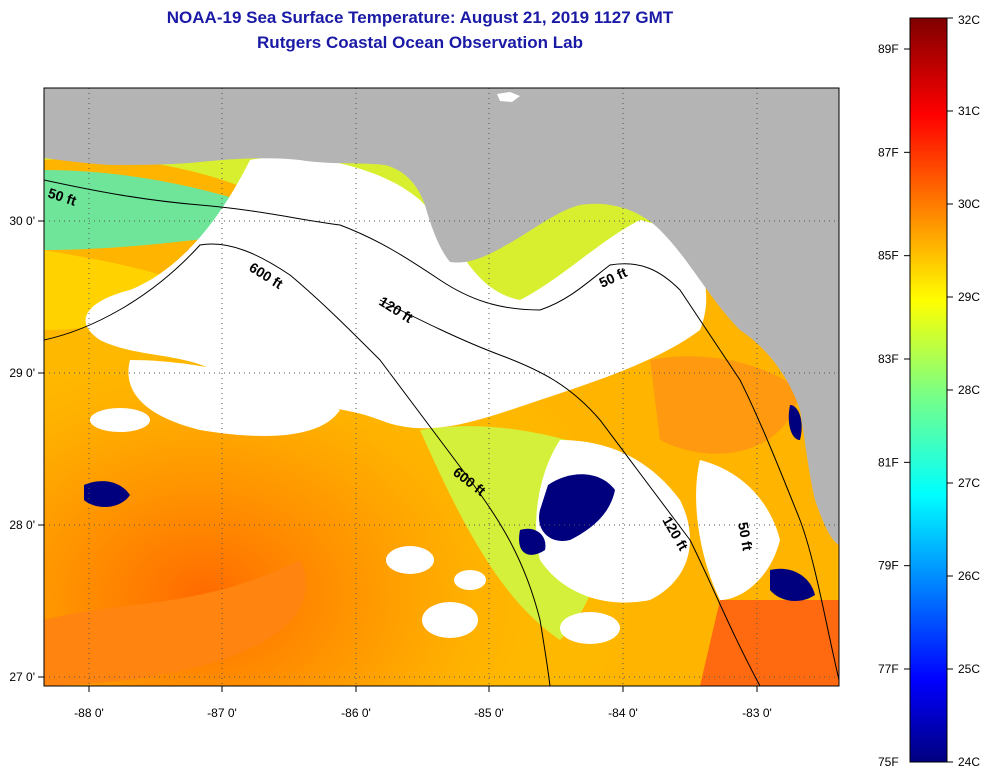  What do you see at coordinates (888, 359) in the screenshot?
I see `colorbar-fahrenheit-label: 83F` at bounding box center [888, 359].